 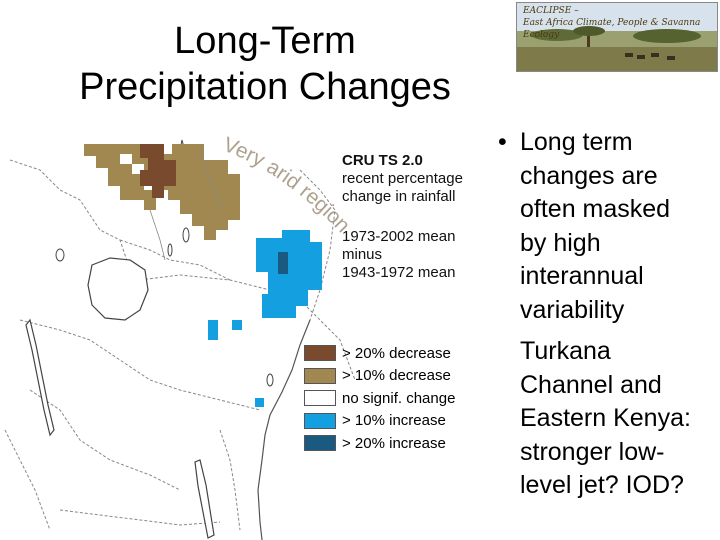 What do you see at coordinates (204, 499) in the screenshot?
I see `lake-malawi` at bounding box center [204, 499].